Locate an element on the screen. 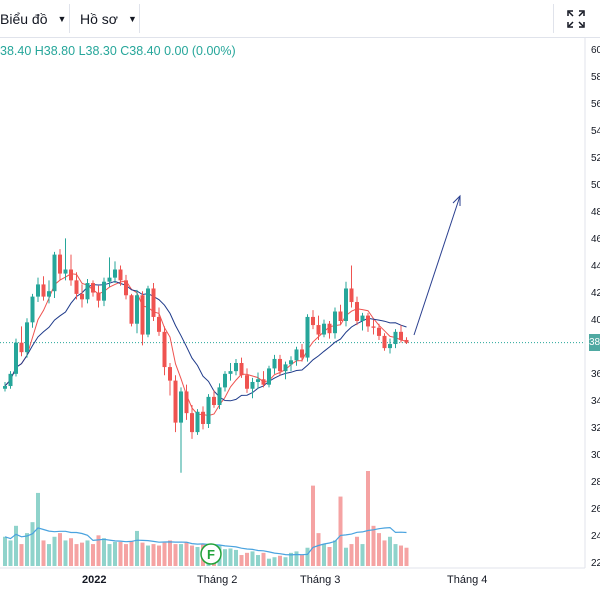 This screenshot has height=600, width=600. toolbar-divider is located at coordinates (139, 18).